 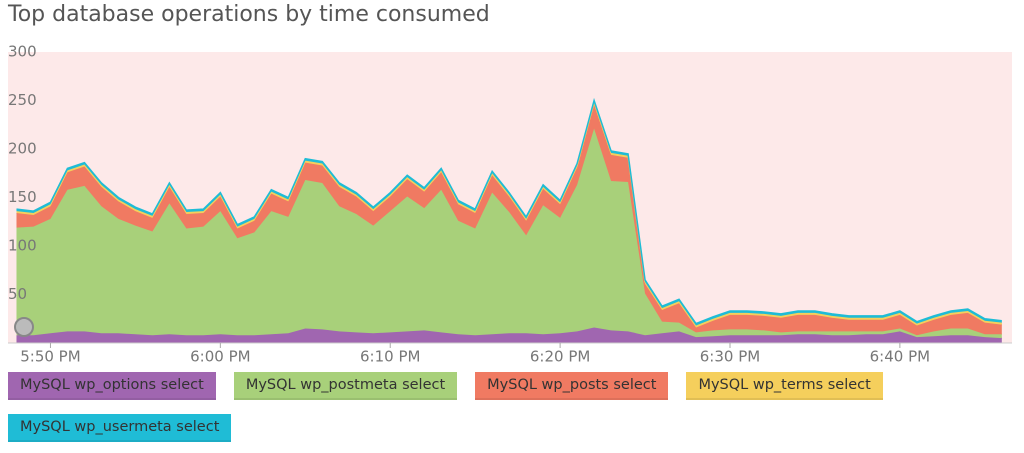 What do you see at coordinates (17, 294) in the screenshot?
I see `y-tick-label: 50` at bounding box center [17, 294].